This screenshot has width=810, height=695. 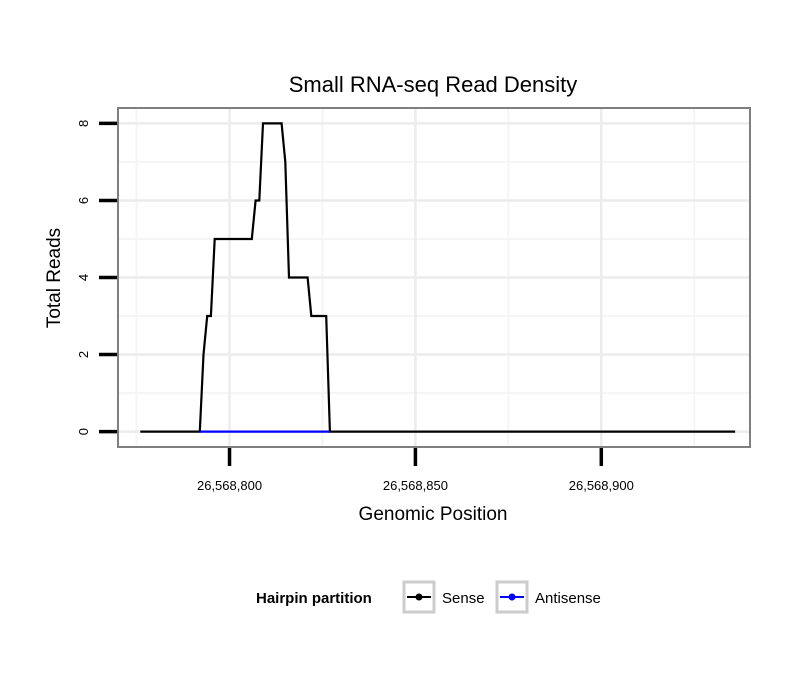 I want to click on y-tick-label: 2, so click(x=83, y=354).